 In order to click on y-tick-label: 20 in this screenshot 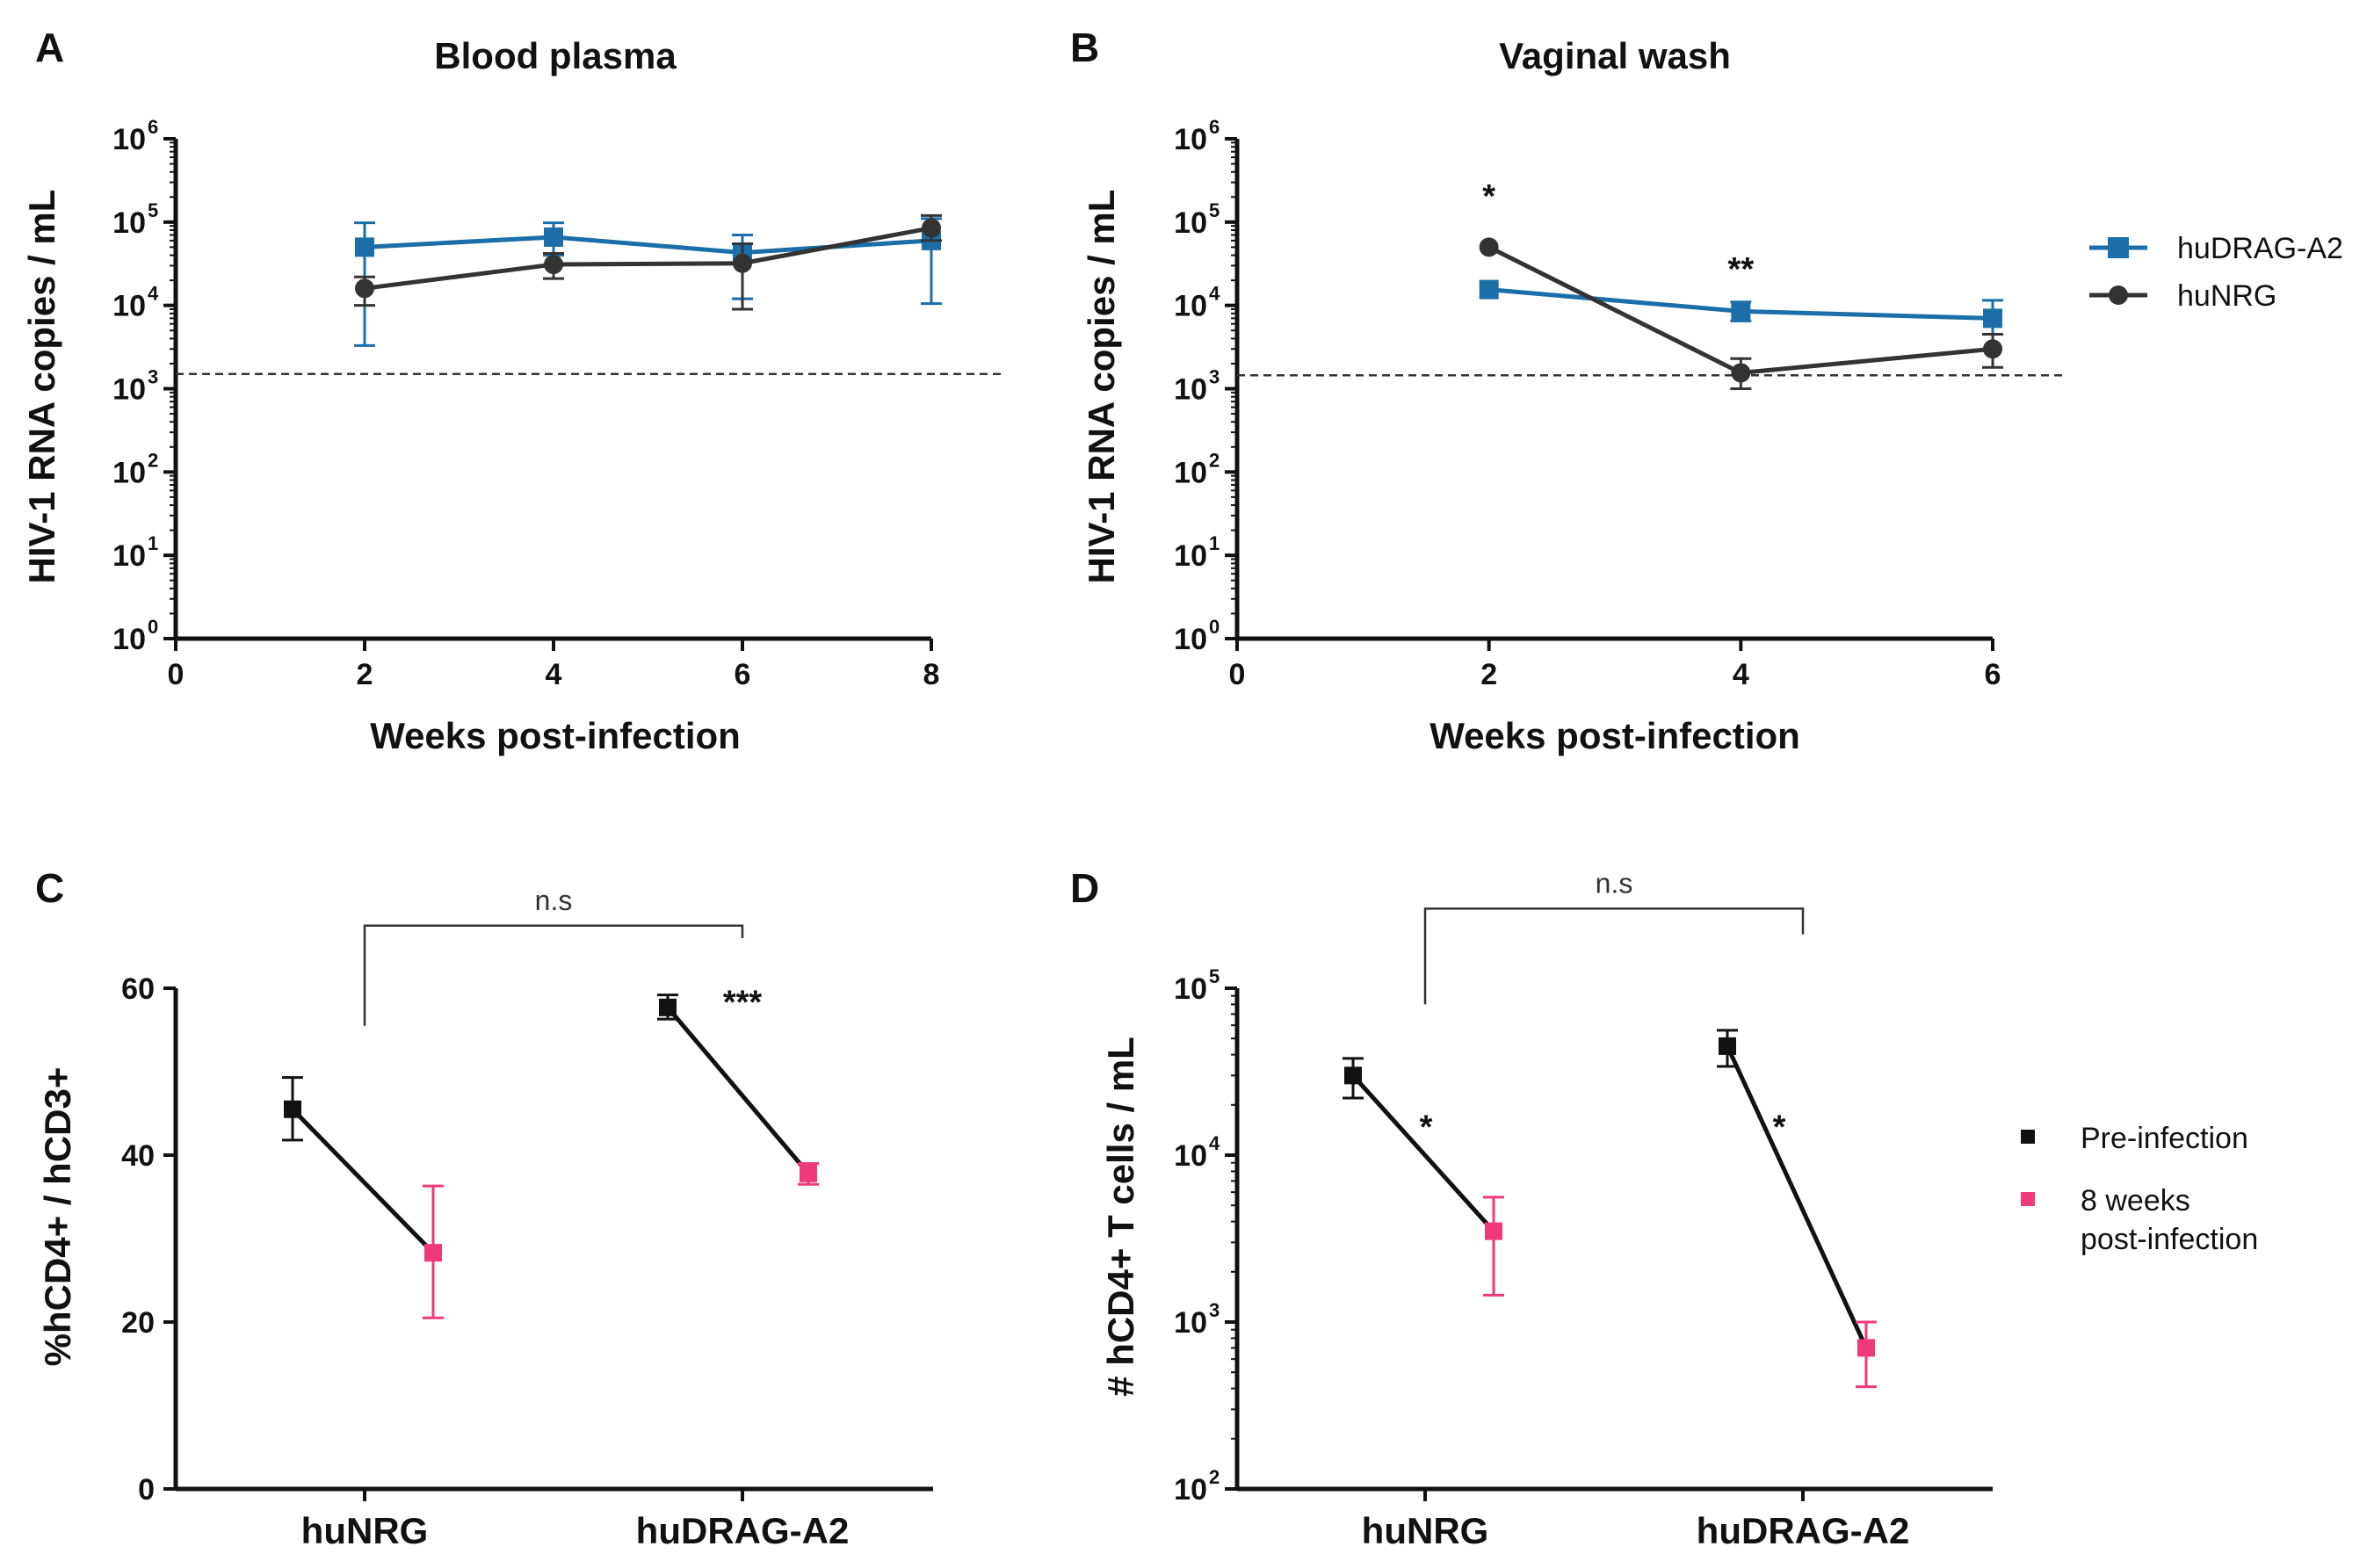, I will do `click(138, 1323)`.